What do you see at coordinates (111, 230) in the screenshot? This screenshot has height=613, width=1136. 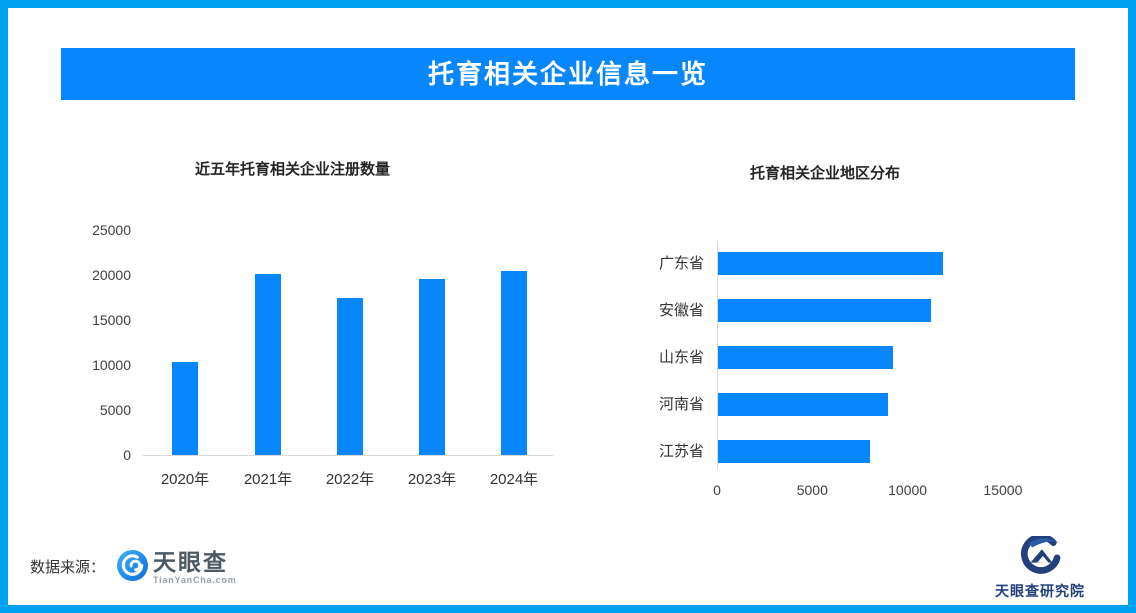 I see `y-axis-tick-25000: 25000` at bounding box center [111, 230].